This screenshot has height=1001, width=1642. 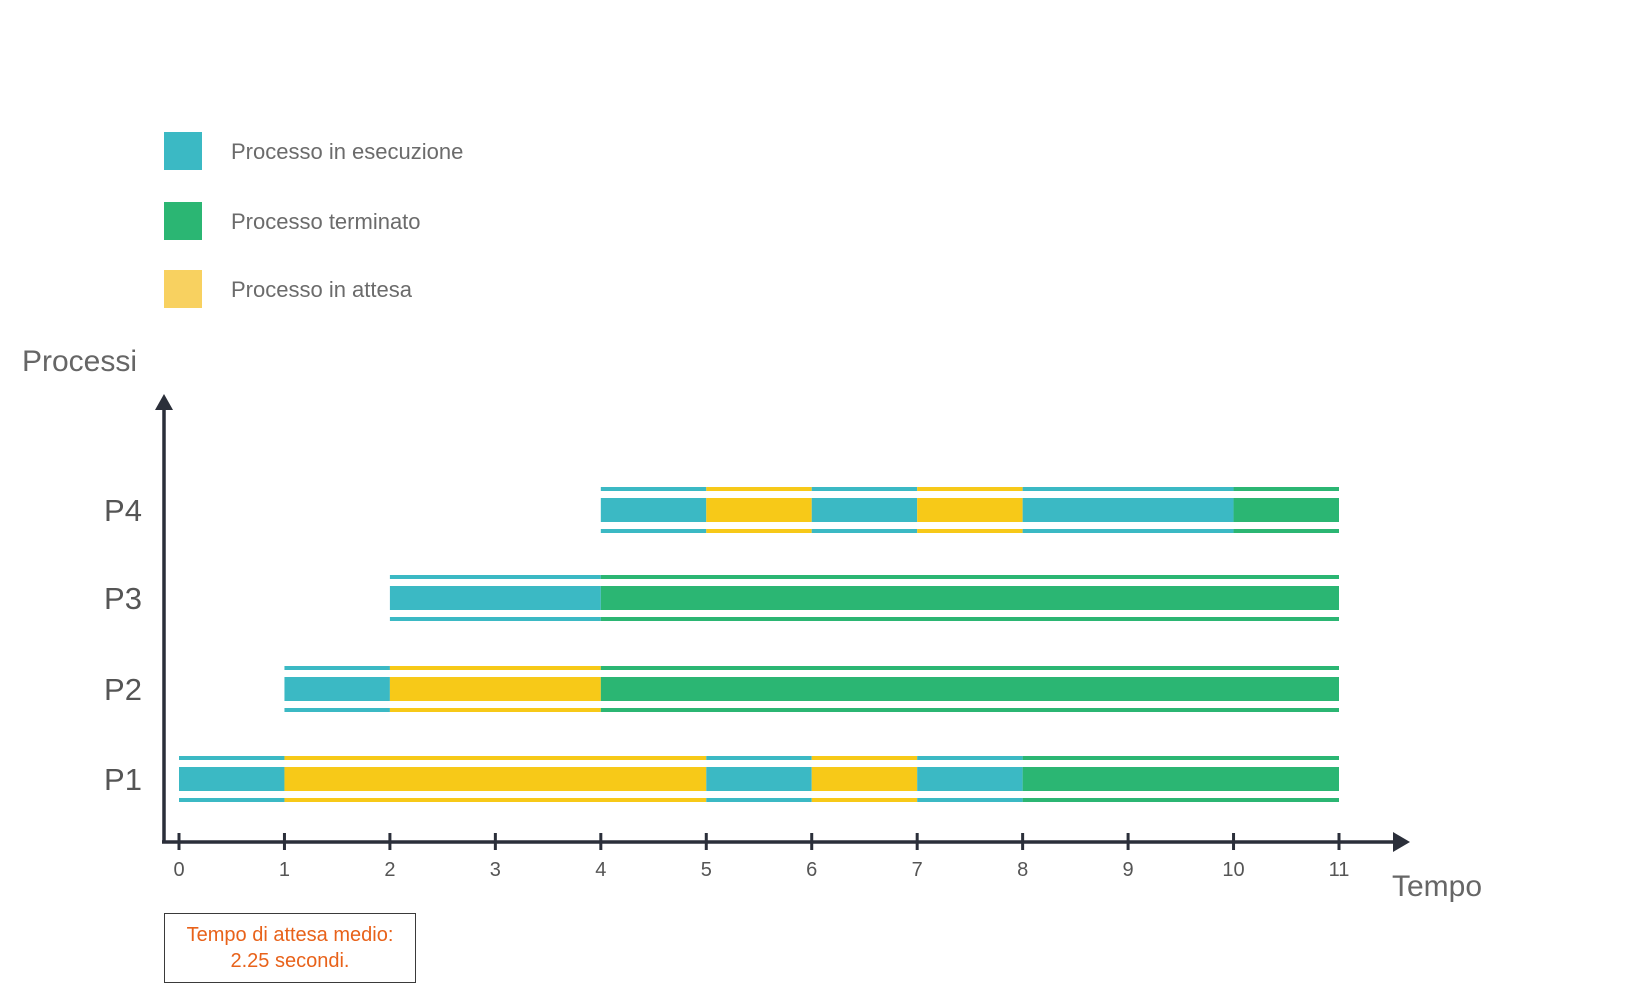 I want to click on row-p4, so click(x=969, y=510).